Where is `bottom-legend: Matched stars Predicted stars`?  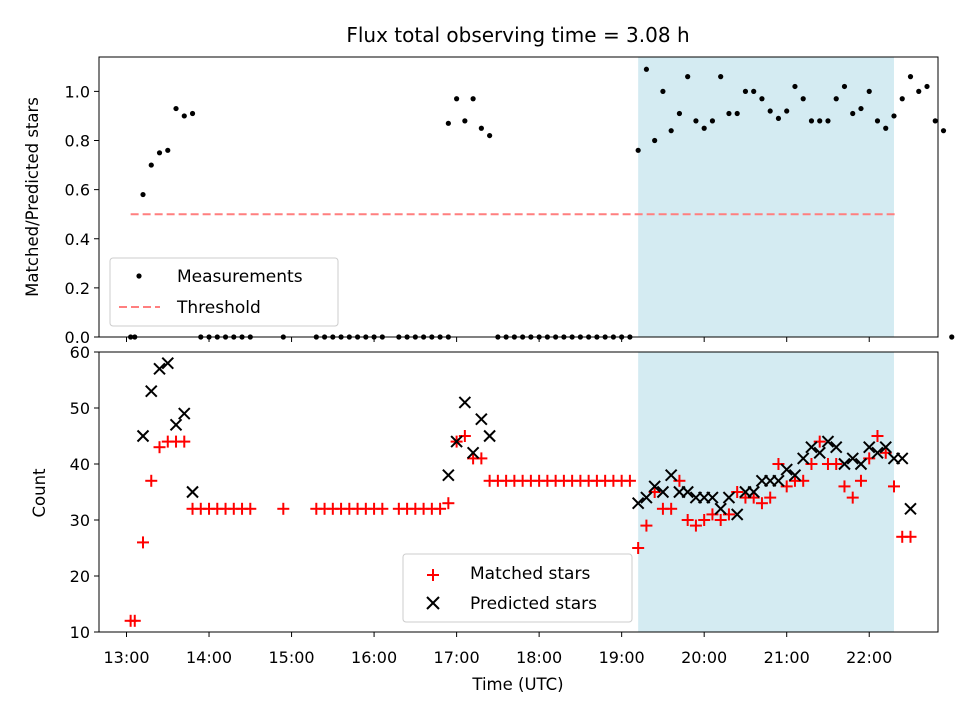
bottom-legend: Matched stars Predicted stars is located at coordinates (517, 588).